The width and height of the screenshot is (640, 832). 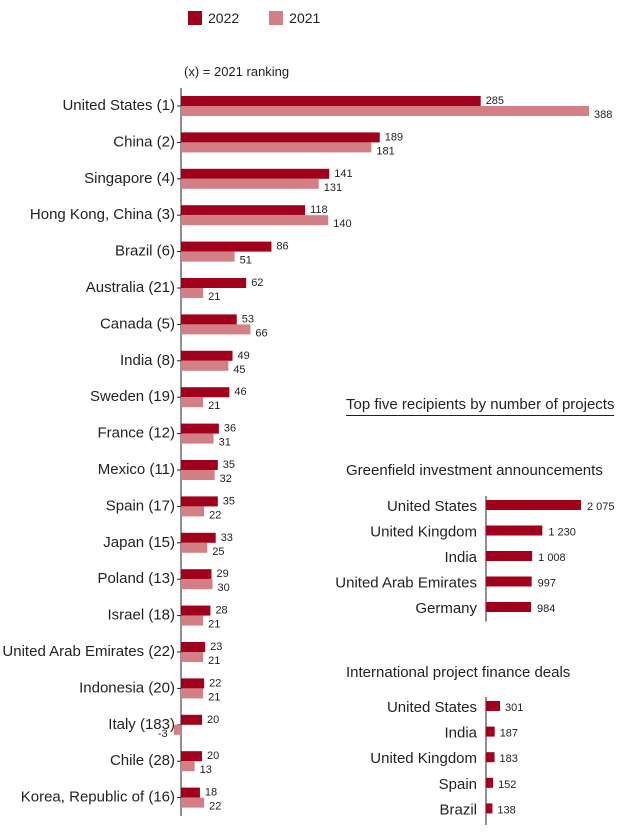 What do you see at coordinates (282, 247) in the screenshot?
I see `value-label-2022: 86` at bounding box center [282, 247].